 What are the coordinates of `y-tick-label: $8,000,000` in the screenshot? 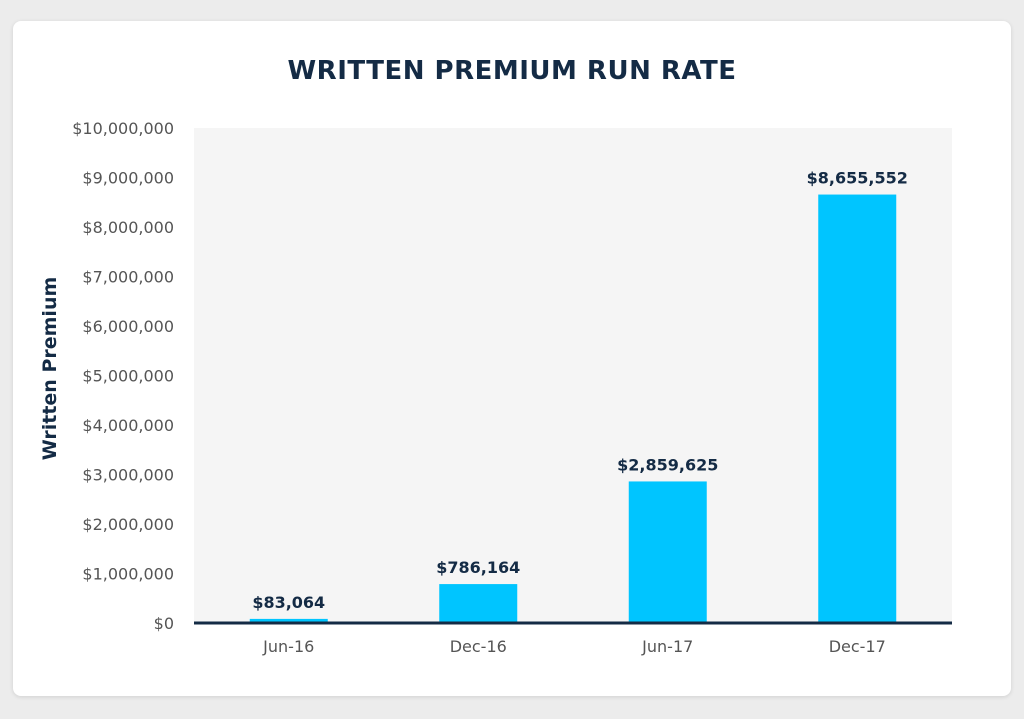 It's located at (128, 227).